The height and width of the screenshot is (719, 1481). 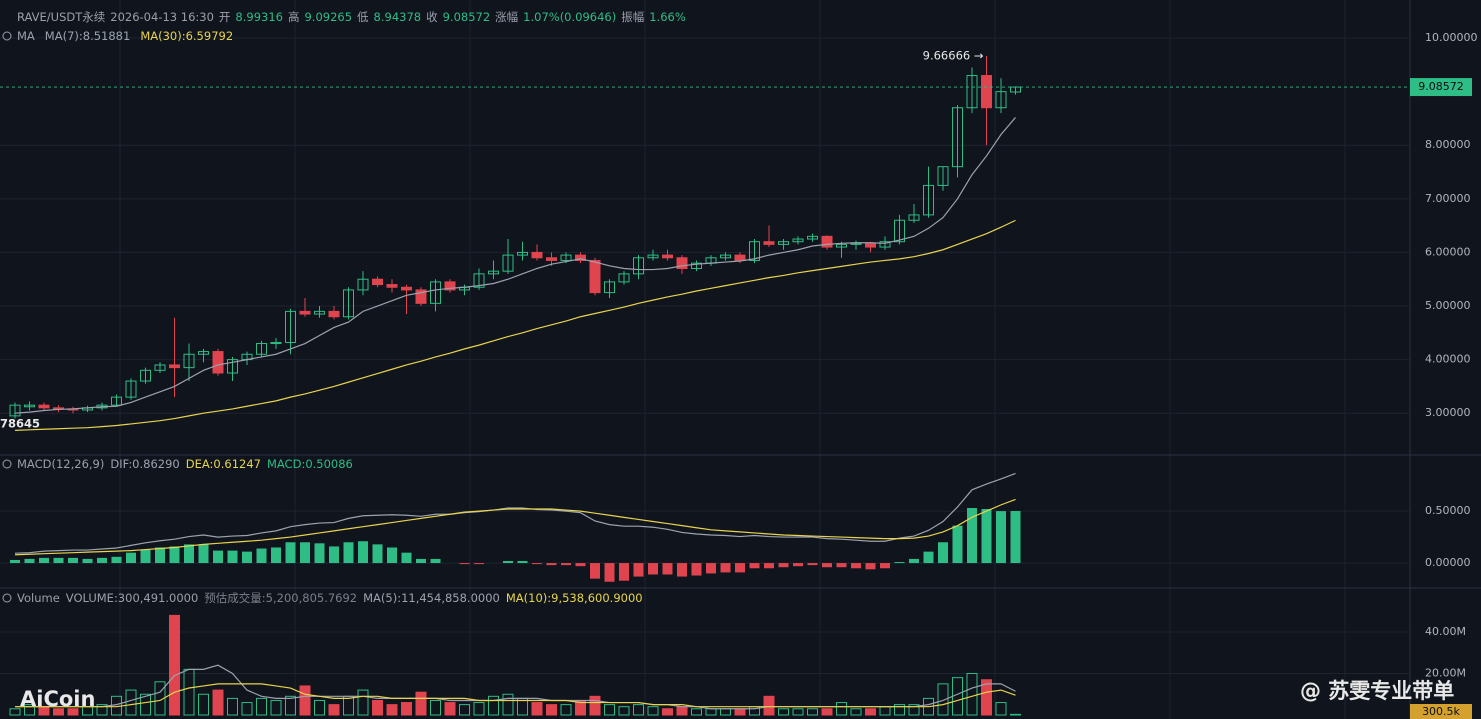 I want to click on y-tick-label: 4.00000, so click(x=1448, y=359).